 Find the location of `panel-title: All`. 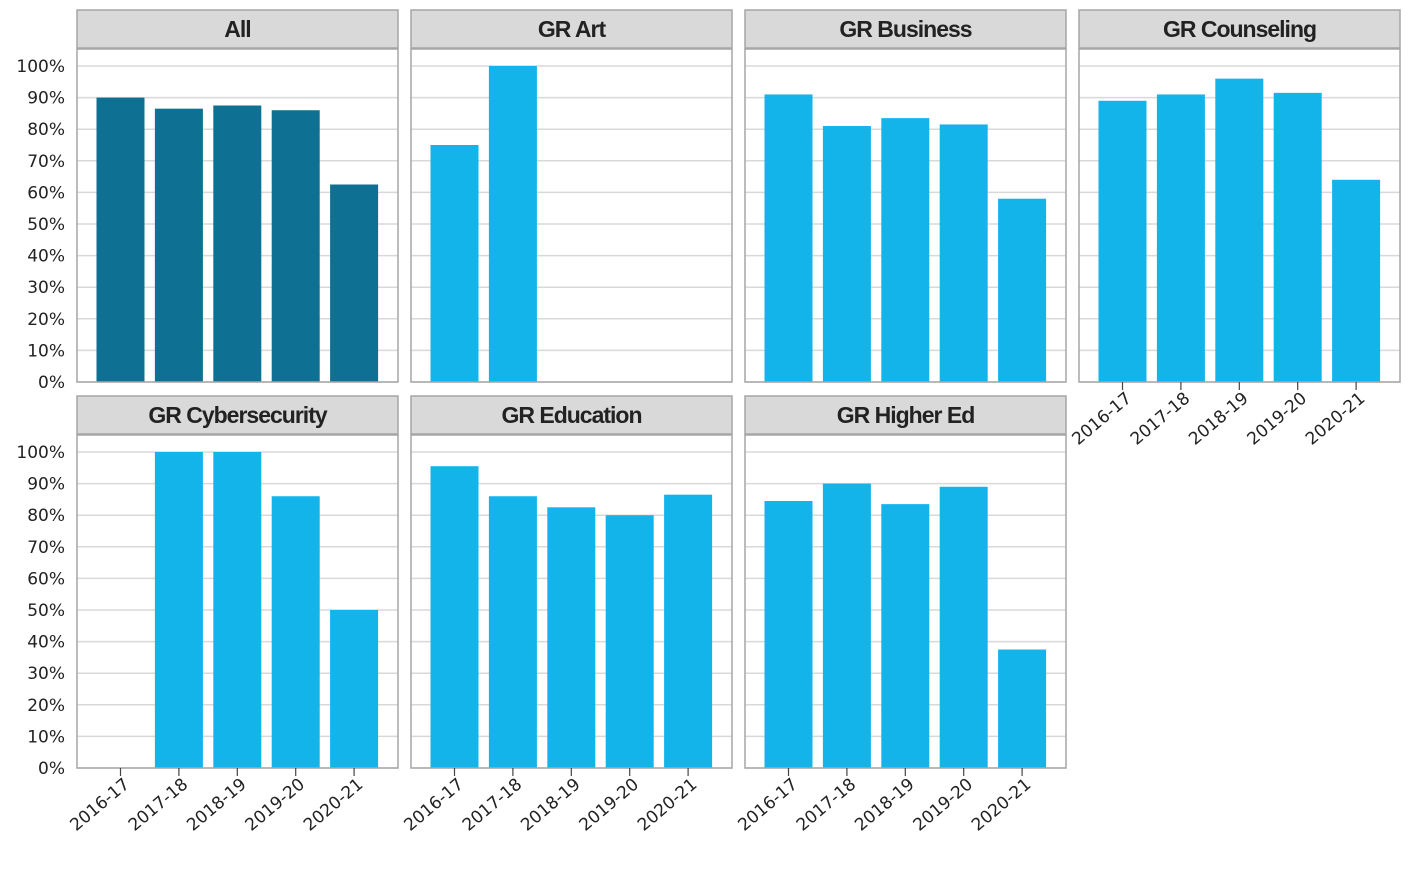

panel-title: All is located at coordinates (237, 29).